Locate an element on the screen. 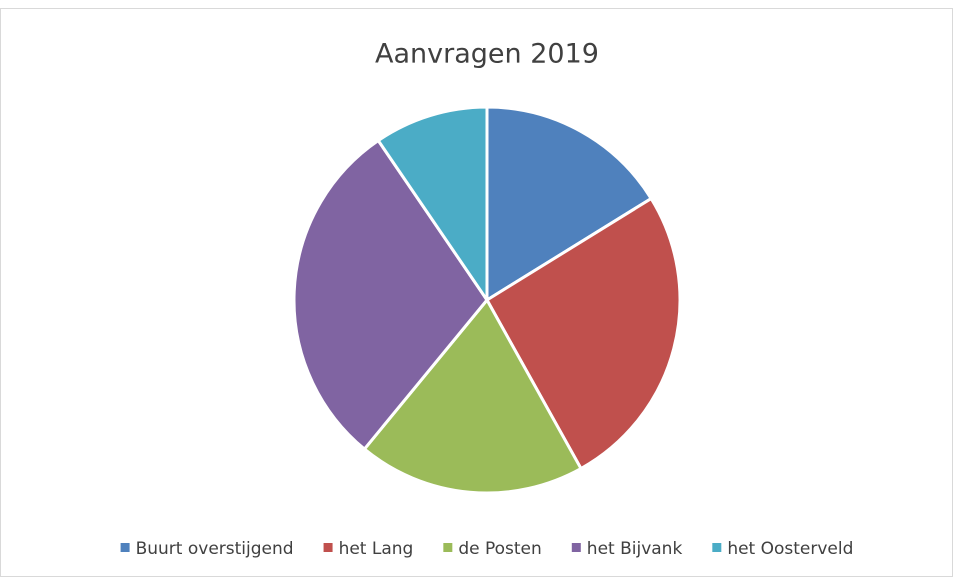 The image size is (954, 578). chart-title: Aanvragen 2019 is located at coordinates (487, 54).